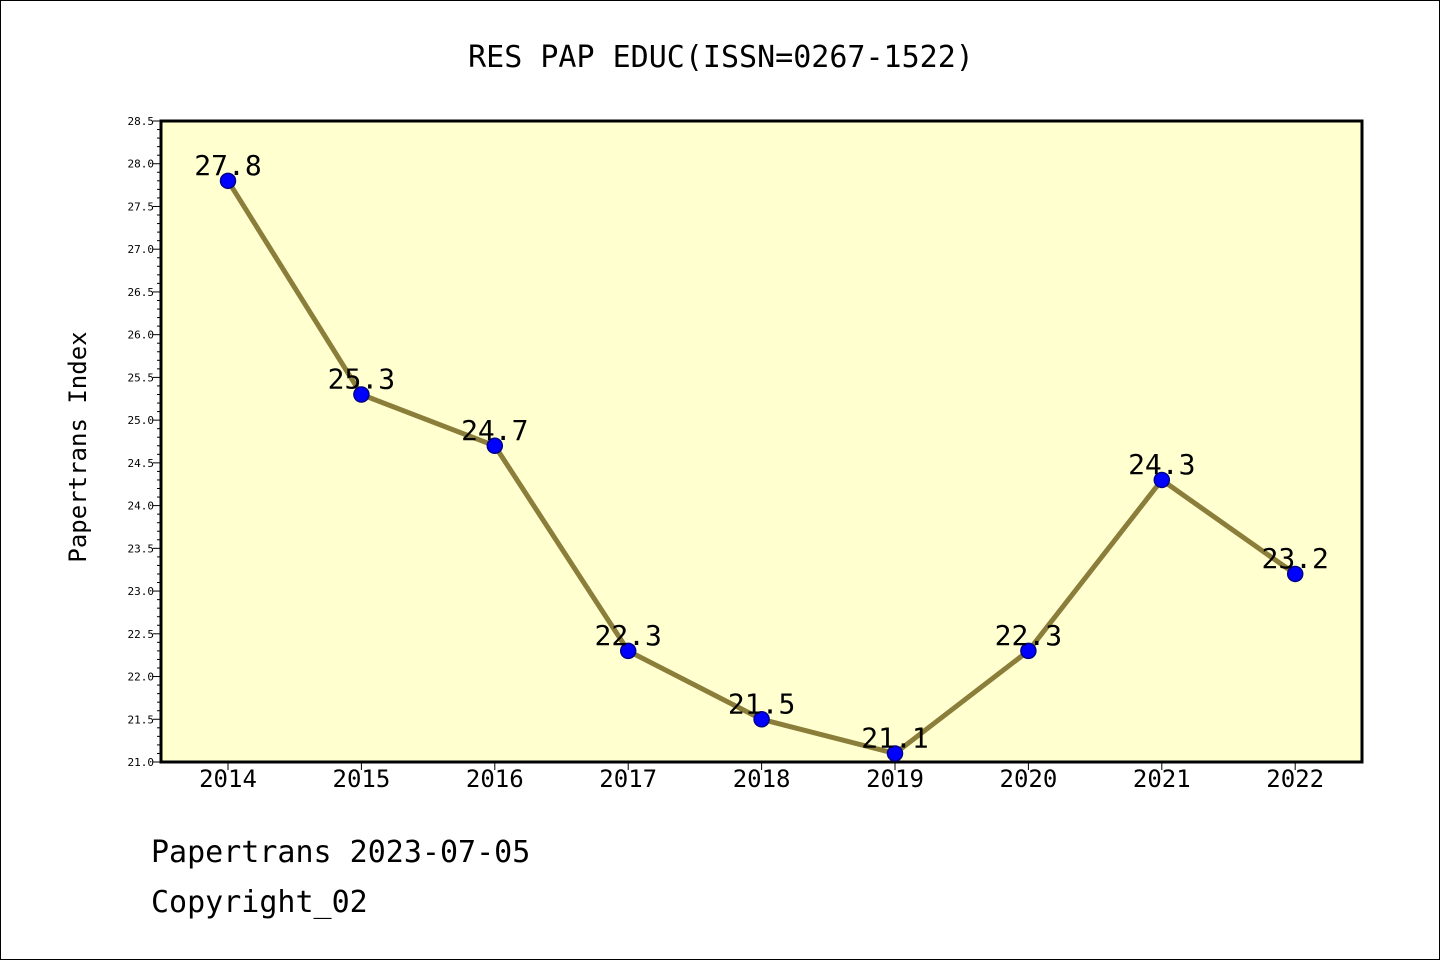  What do you see at coordinates (495, 779) in the screenshot?
I see `x-tick-label: 2016` at bounding box center [495, 779].